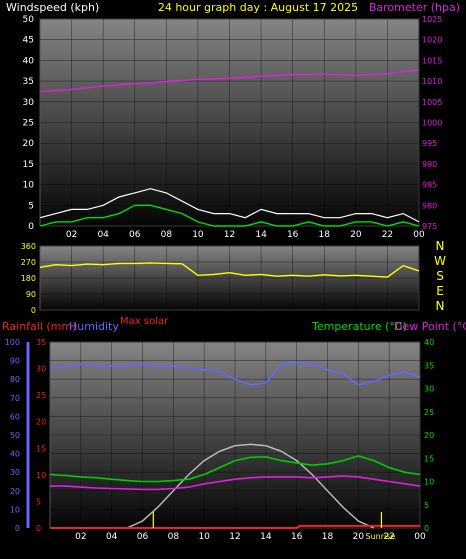  I want to click on temperature-y-tick-label: 40, so click(429, 342).